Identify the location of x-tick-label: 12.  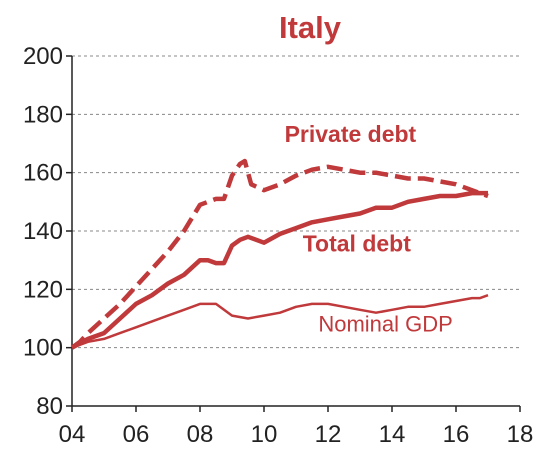
(328, 434).